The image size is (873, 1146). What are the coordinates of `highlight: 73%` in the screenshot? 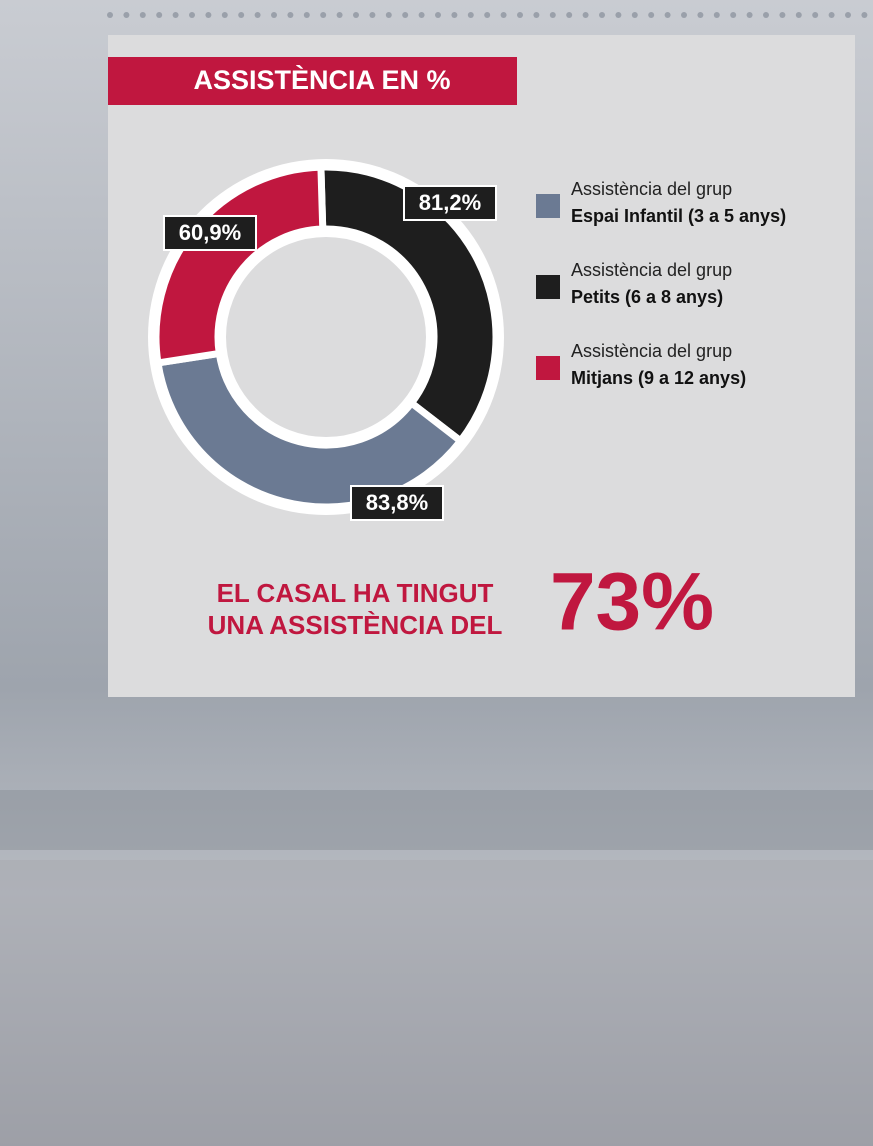 It's located at (632, 602).